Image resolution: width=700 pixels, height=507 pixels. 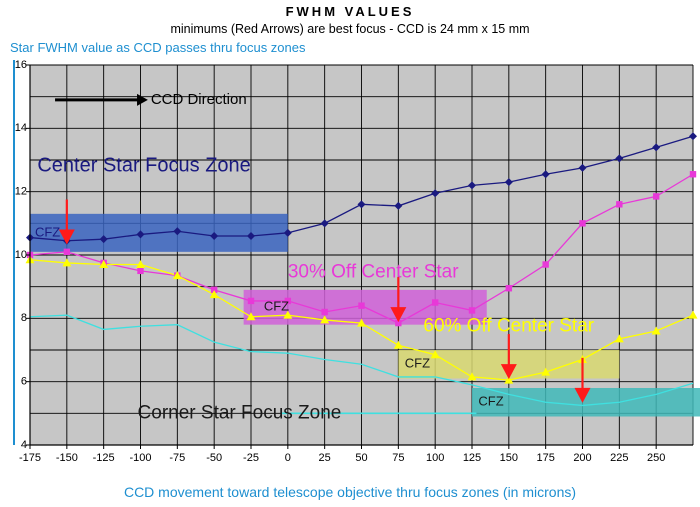 What do you see at coordinates (361, 458) in the screenshot?
I see `x-tick-label: 50` at bounding box center [361, 458].